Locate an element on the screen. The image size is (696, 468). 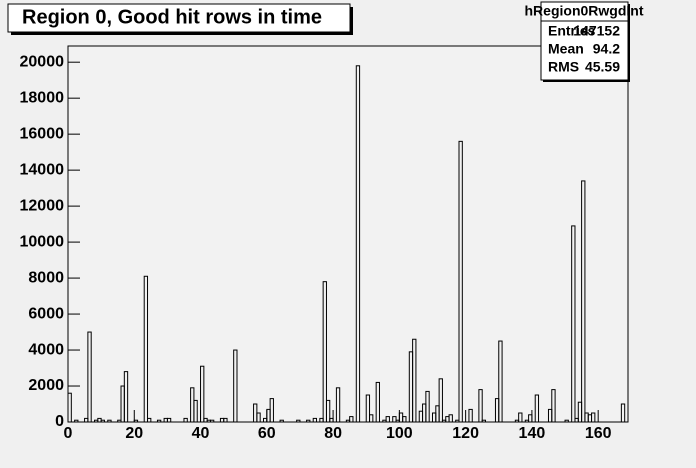
stats-value: 45.59 is located at coordinates (602, 67).